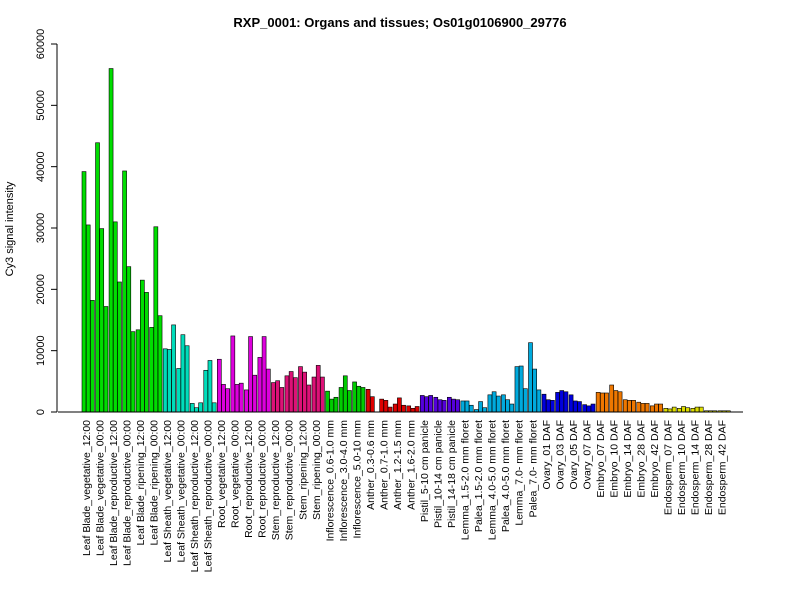  What do you see at coordinates (41, 289) in the screenshot?
I see `y-tick-label: 20000` at bounding box center [41, 289].